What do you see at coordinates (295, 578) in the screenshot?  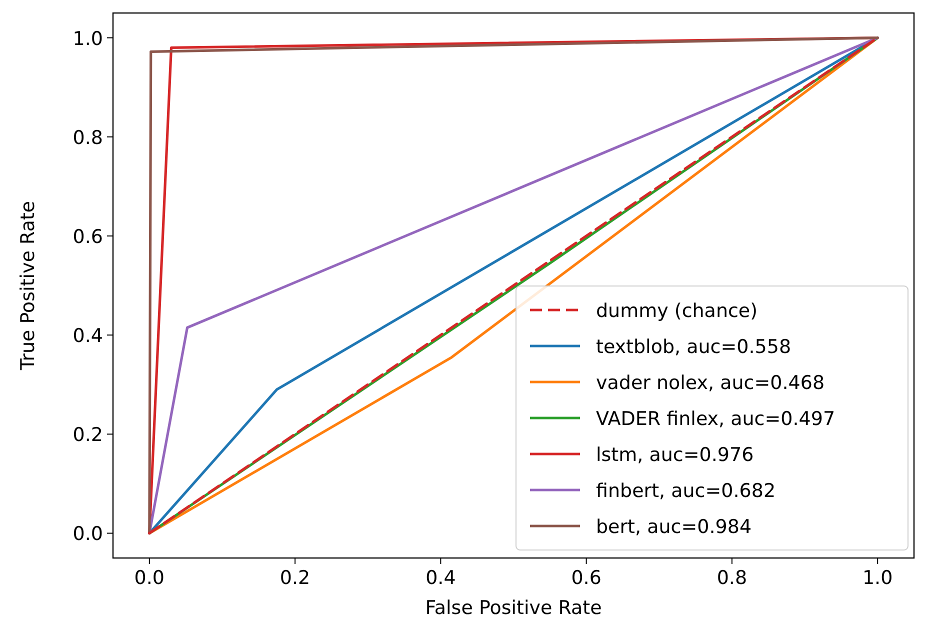 I see `x-tick-label: 0.2` at bounding box center [295, 578].